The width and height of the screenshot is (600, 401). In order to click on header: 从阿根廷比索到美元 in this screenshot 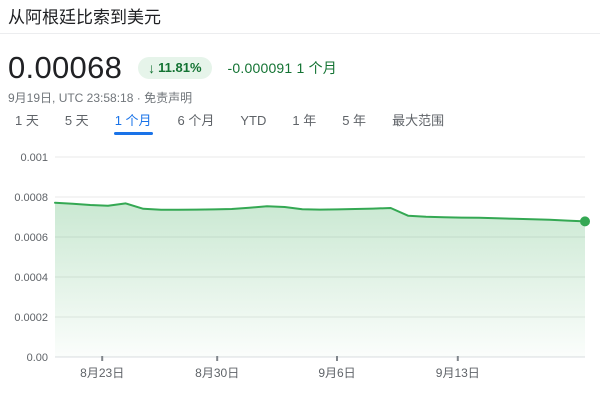, I will do `click(300, 17)`.